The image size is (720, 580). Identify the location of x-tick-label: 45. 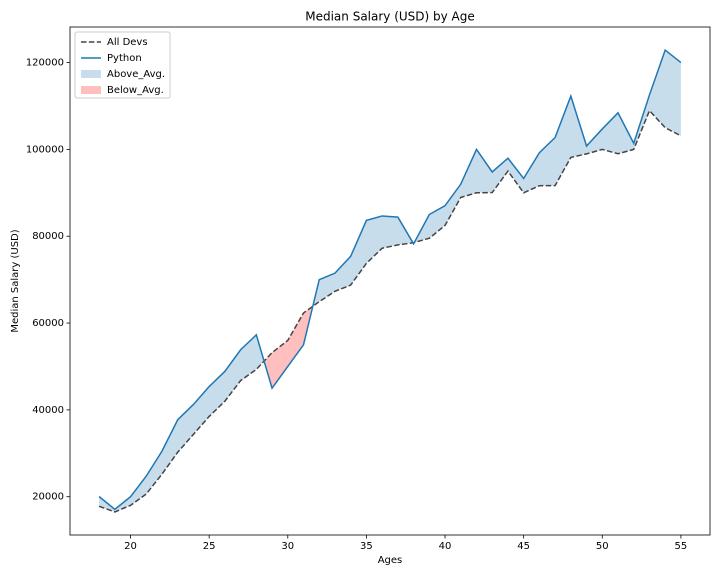
(523, 546).